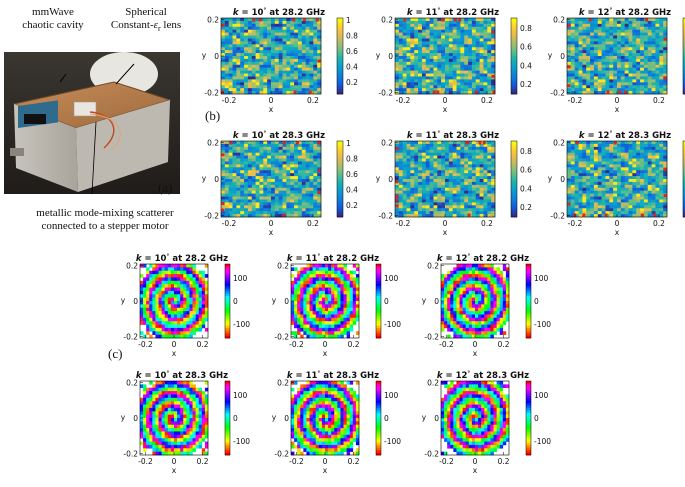  I want to click on plot-title-k: k, so click(582, 136).